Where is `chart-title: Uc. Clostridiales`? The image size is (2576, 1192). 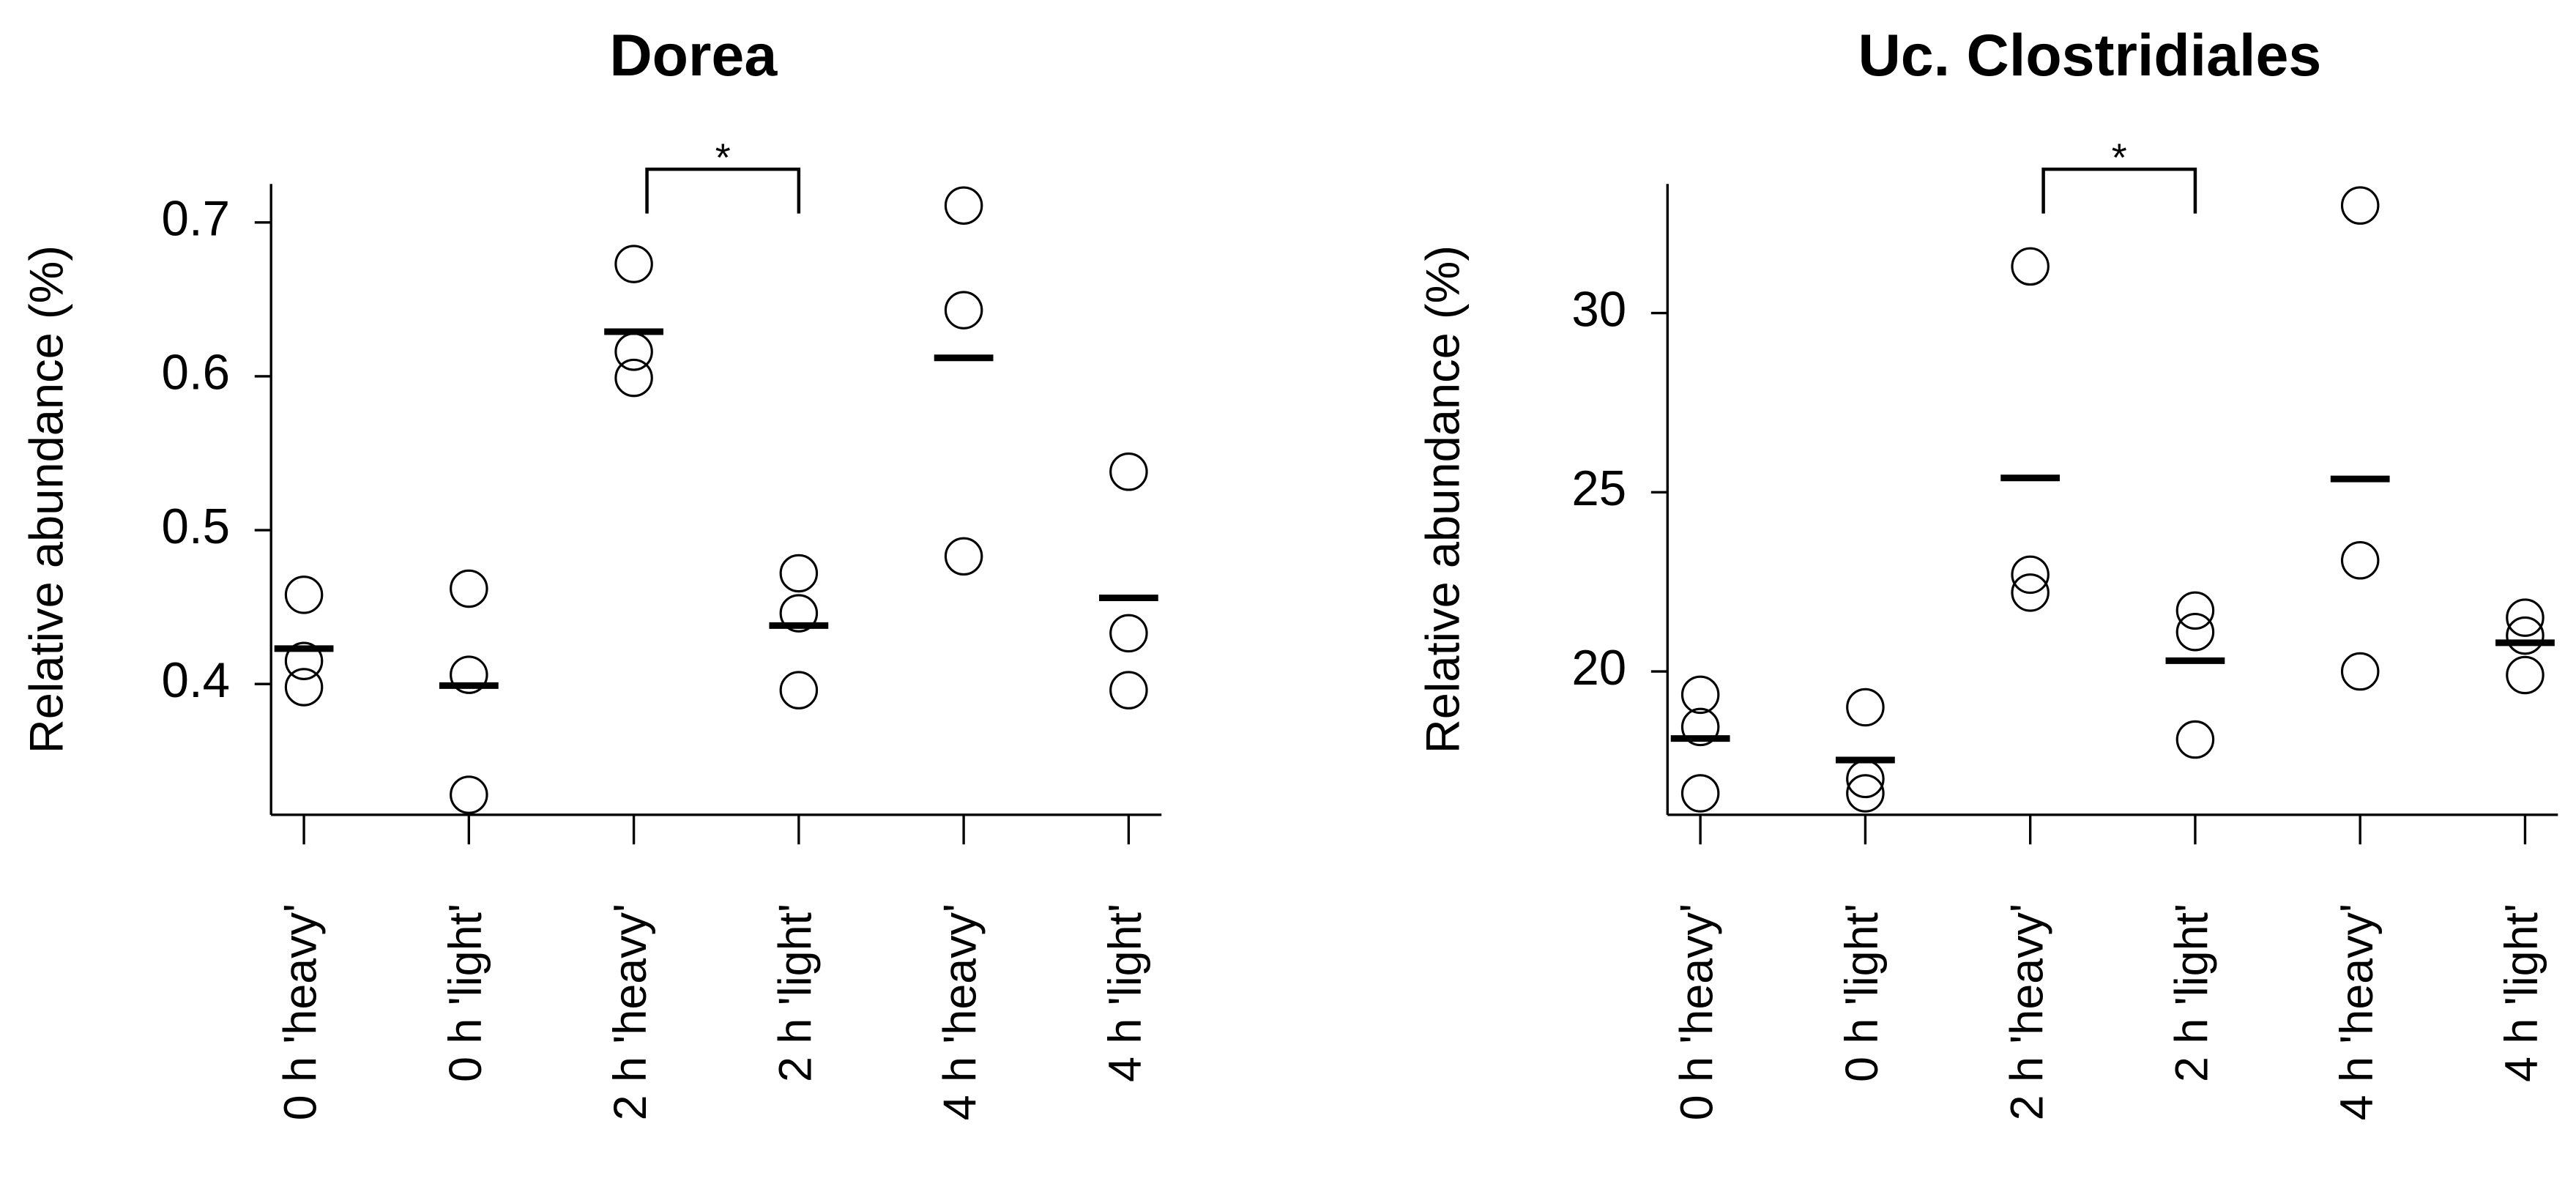
chart-title: Uc. Clostridiales is located at coordinates (2089, 56).